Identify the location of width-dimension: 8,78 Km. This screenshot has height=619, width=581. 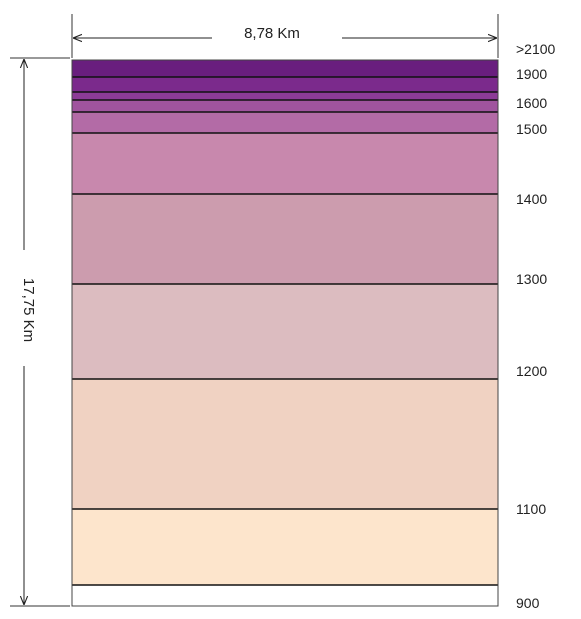
(285, 36).